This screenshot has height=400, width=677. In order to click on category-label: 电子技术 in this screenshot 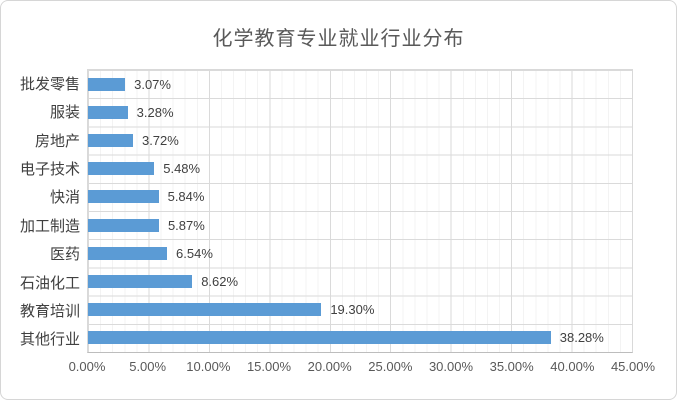, I will do `click(49, 169)`.